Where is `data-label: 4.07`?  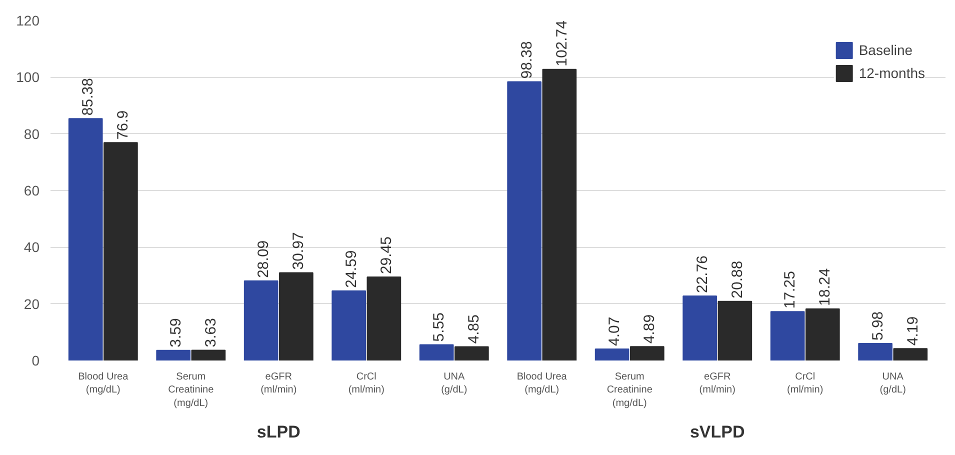 data-label: 4.07 is located at coordinates (615, 331).